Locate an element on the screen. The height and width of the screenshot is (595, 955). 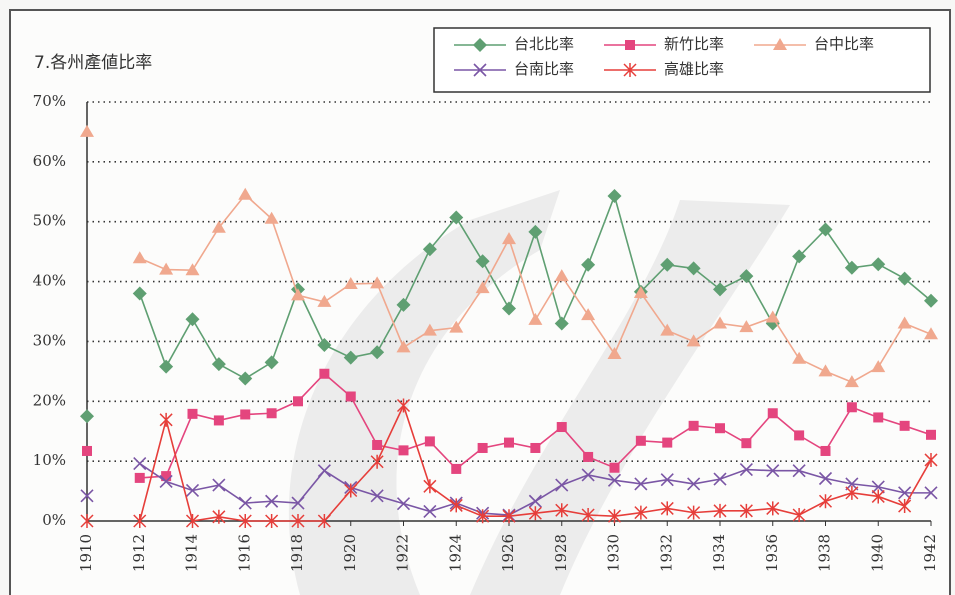
x-tick-label: 1932 is located at coordinates (666, 553).